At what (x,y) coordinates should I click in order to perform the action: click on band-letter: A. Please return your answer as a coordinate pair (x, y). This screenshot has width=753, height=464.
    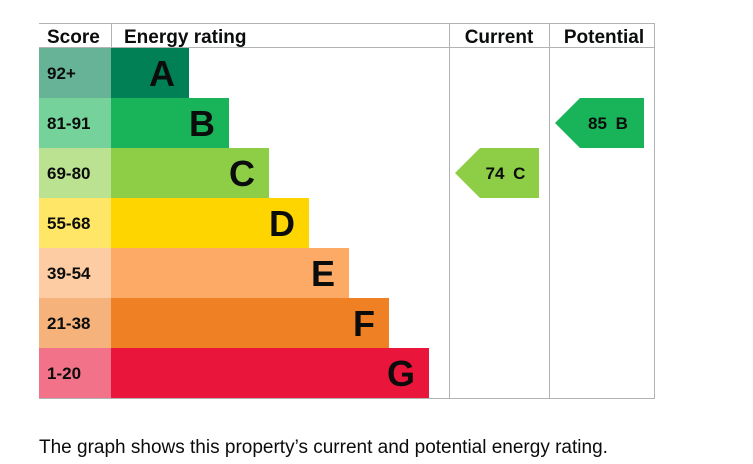
    Looking at the image, I should click on (162, 73).